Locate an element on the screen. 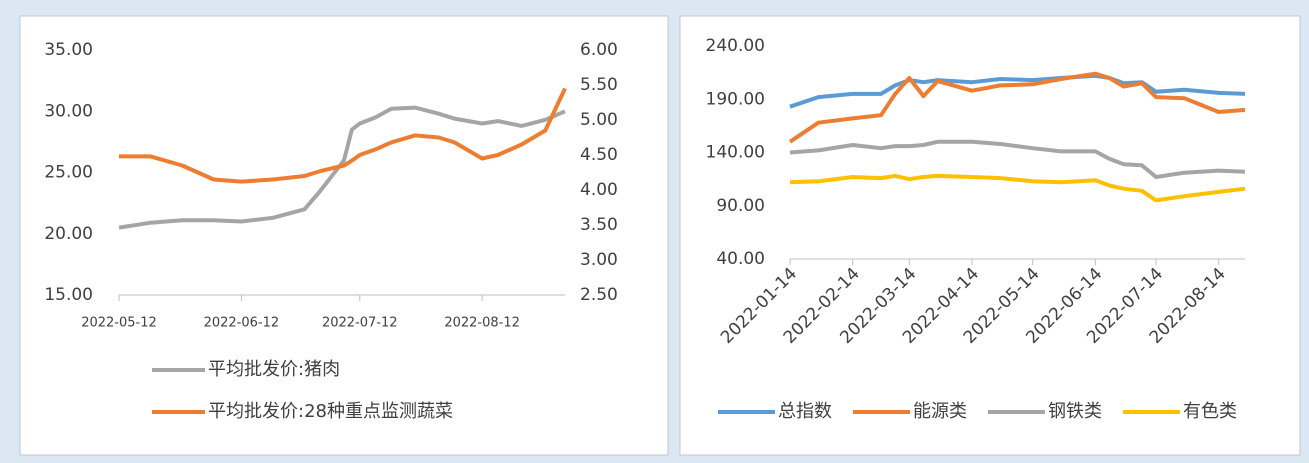  y-tick-label: 90.00 is located at coordinates (740, 206).